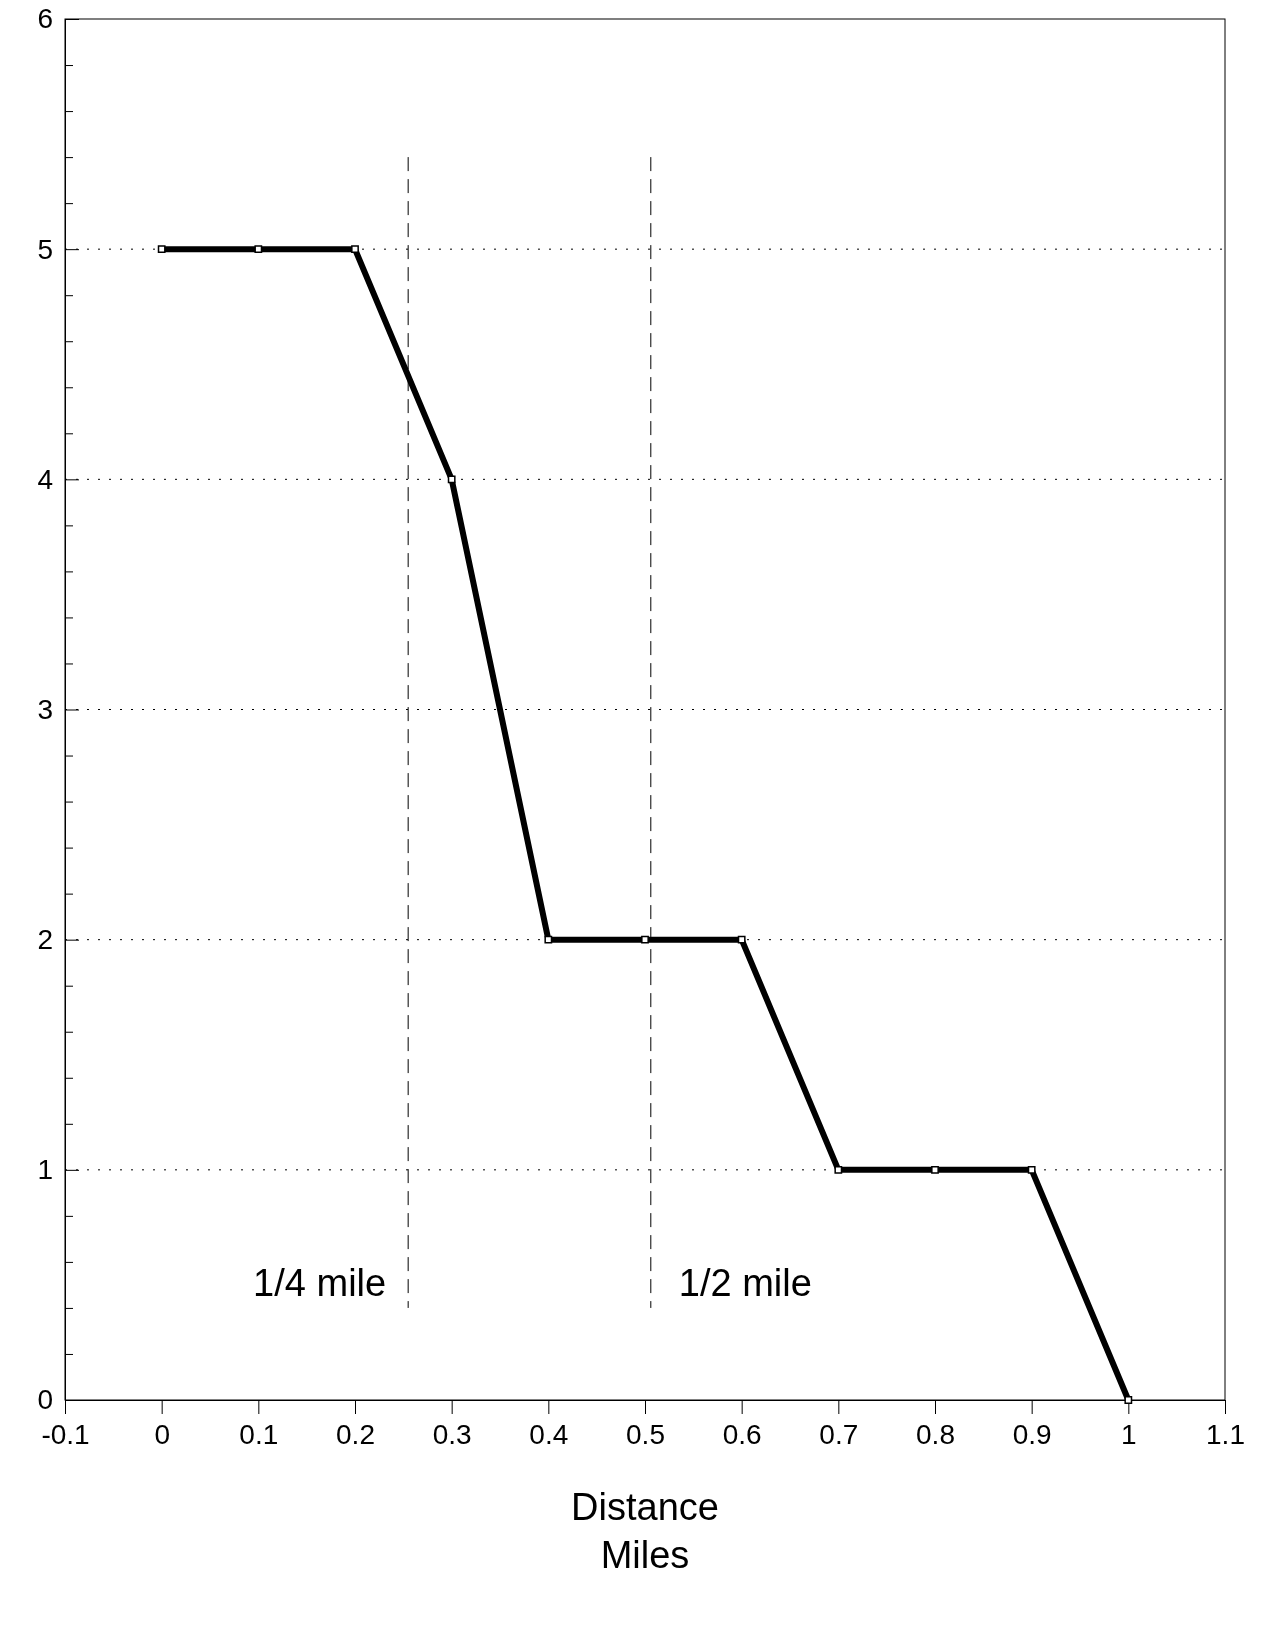 The image size is (1264, 1634). What do you see at coordinates (549, 1434) in the screenshot?
I see `x-tick-label: 0.4` at bounding box center [549, 1434].